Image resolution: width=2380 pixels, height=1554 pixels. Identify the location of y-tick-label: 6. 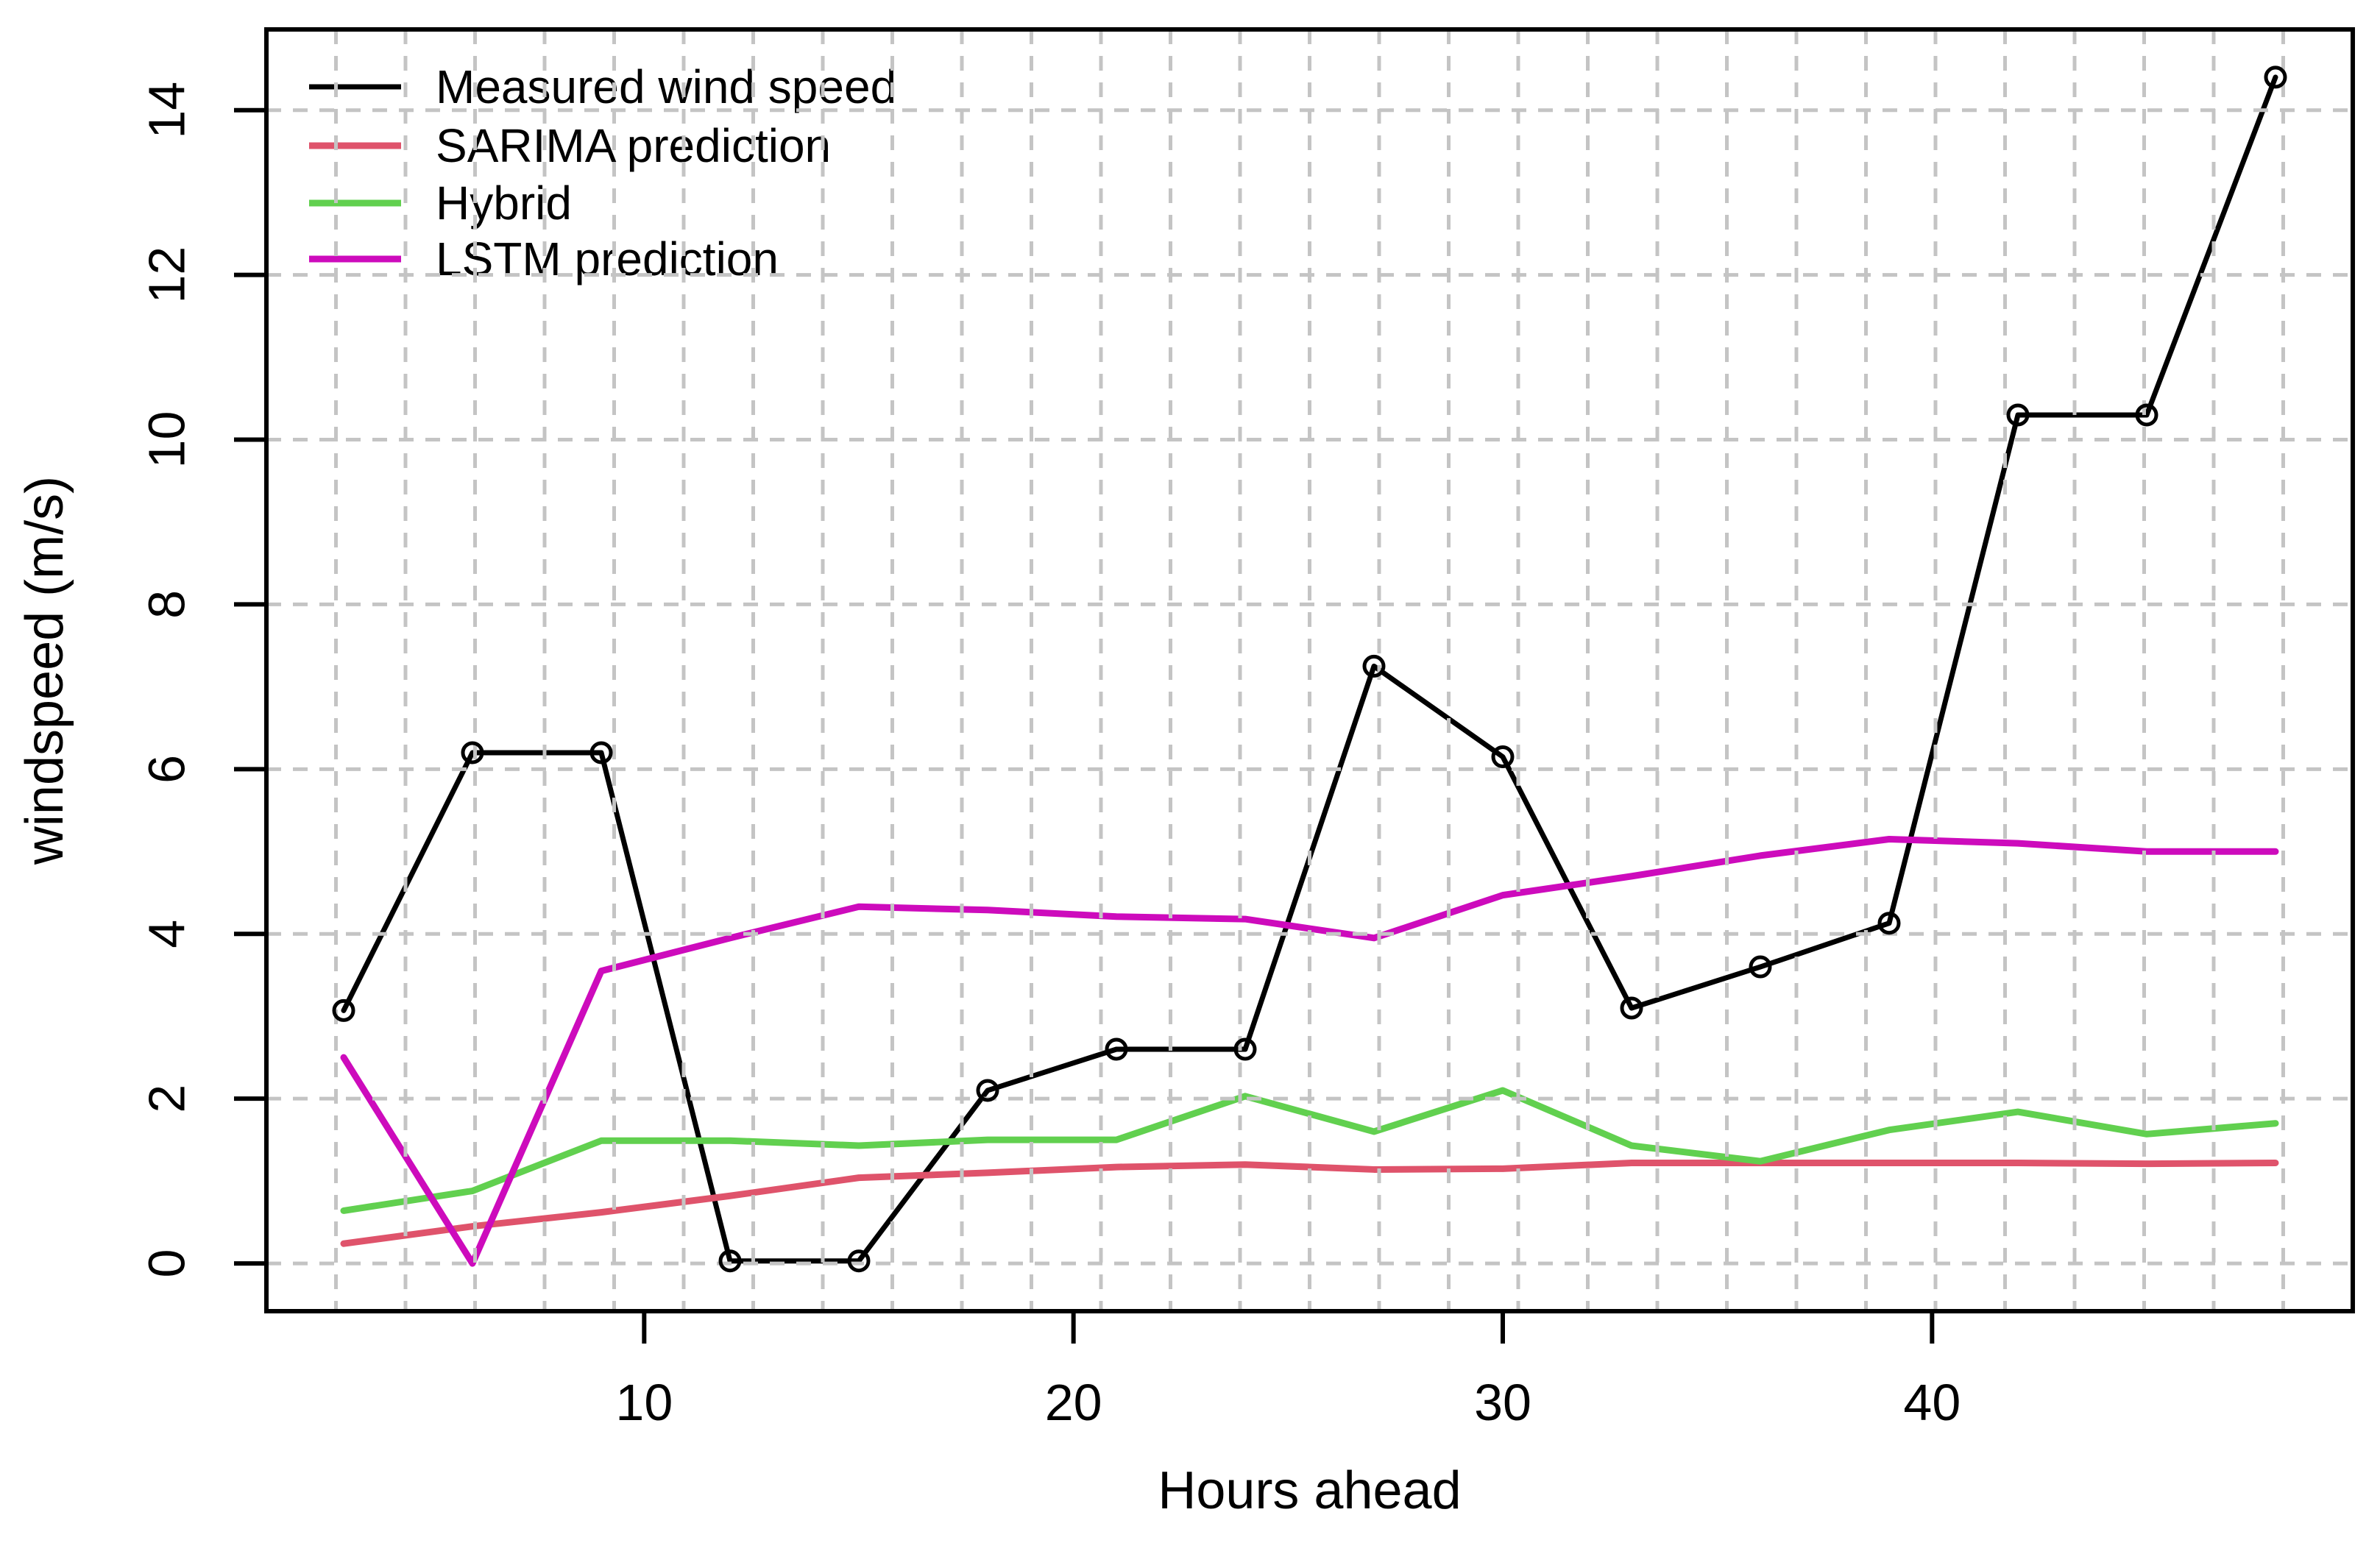
(166, 769).